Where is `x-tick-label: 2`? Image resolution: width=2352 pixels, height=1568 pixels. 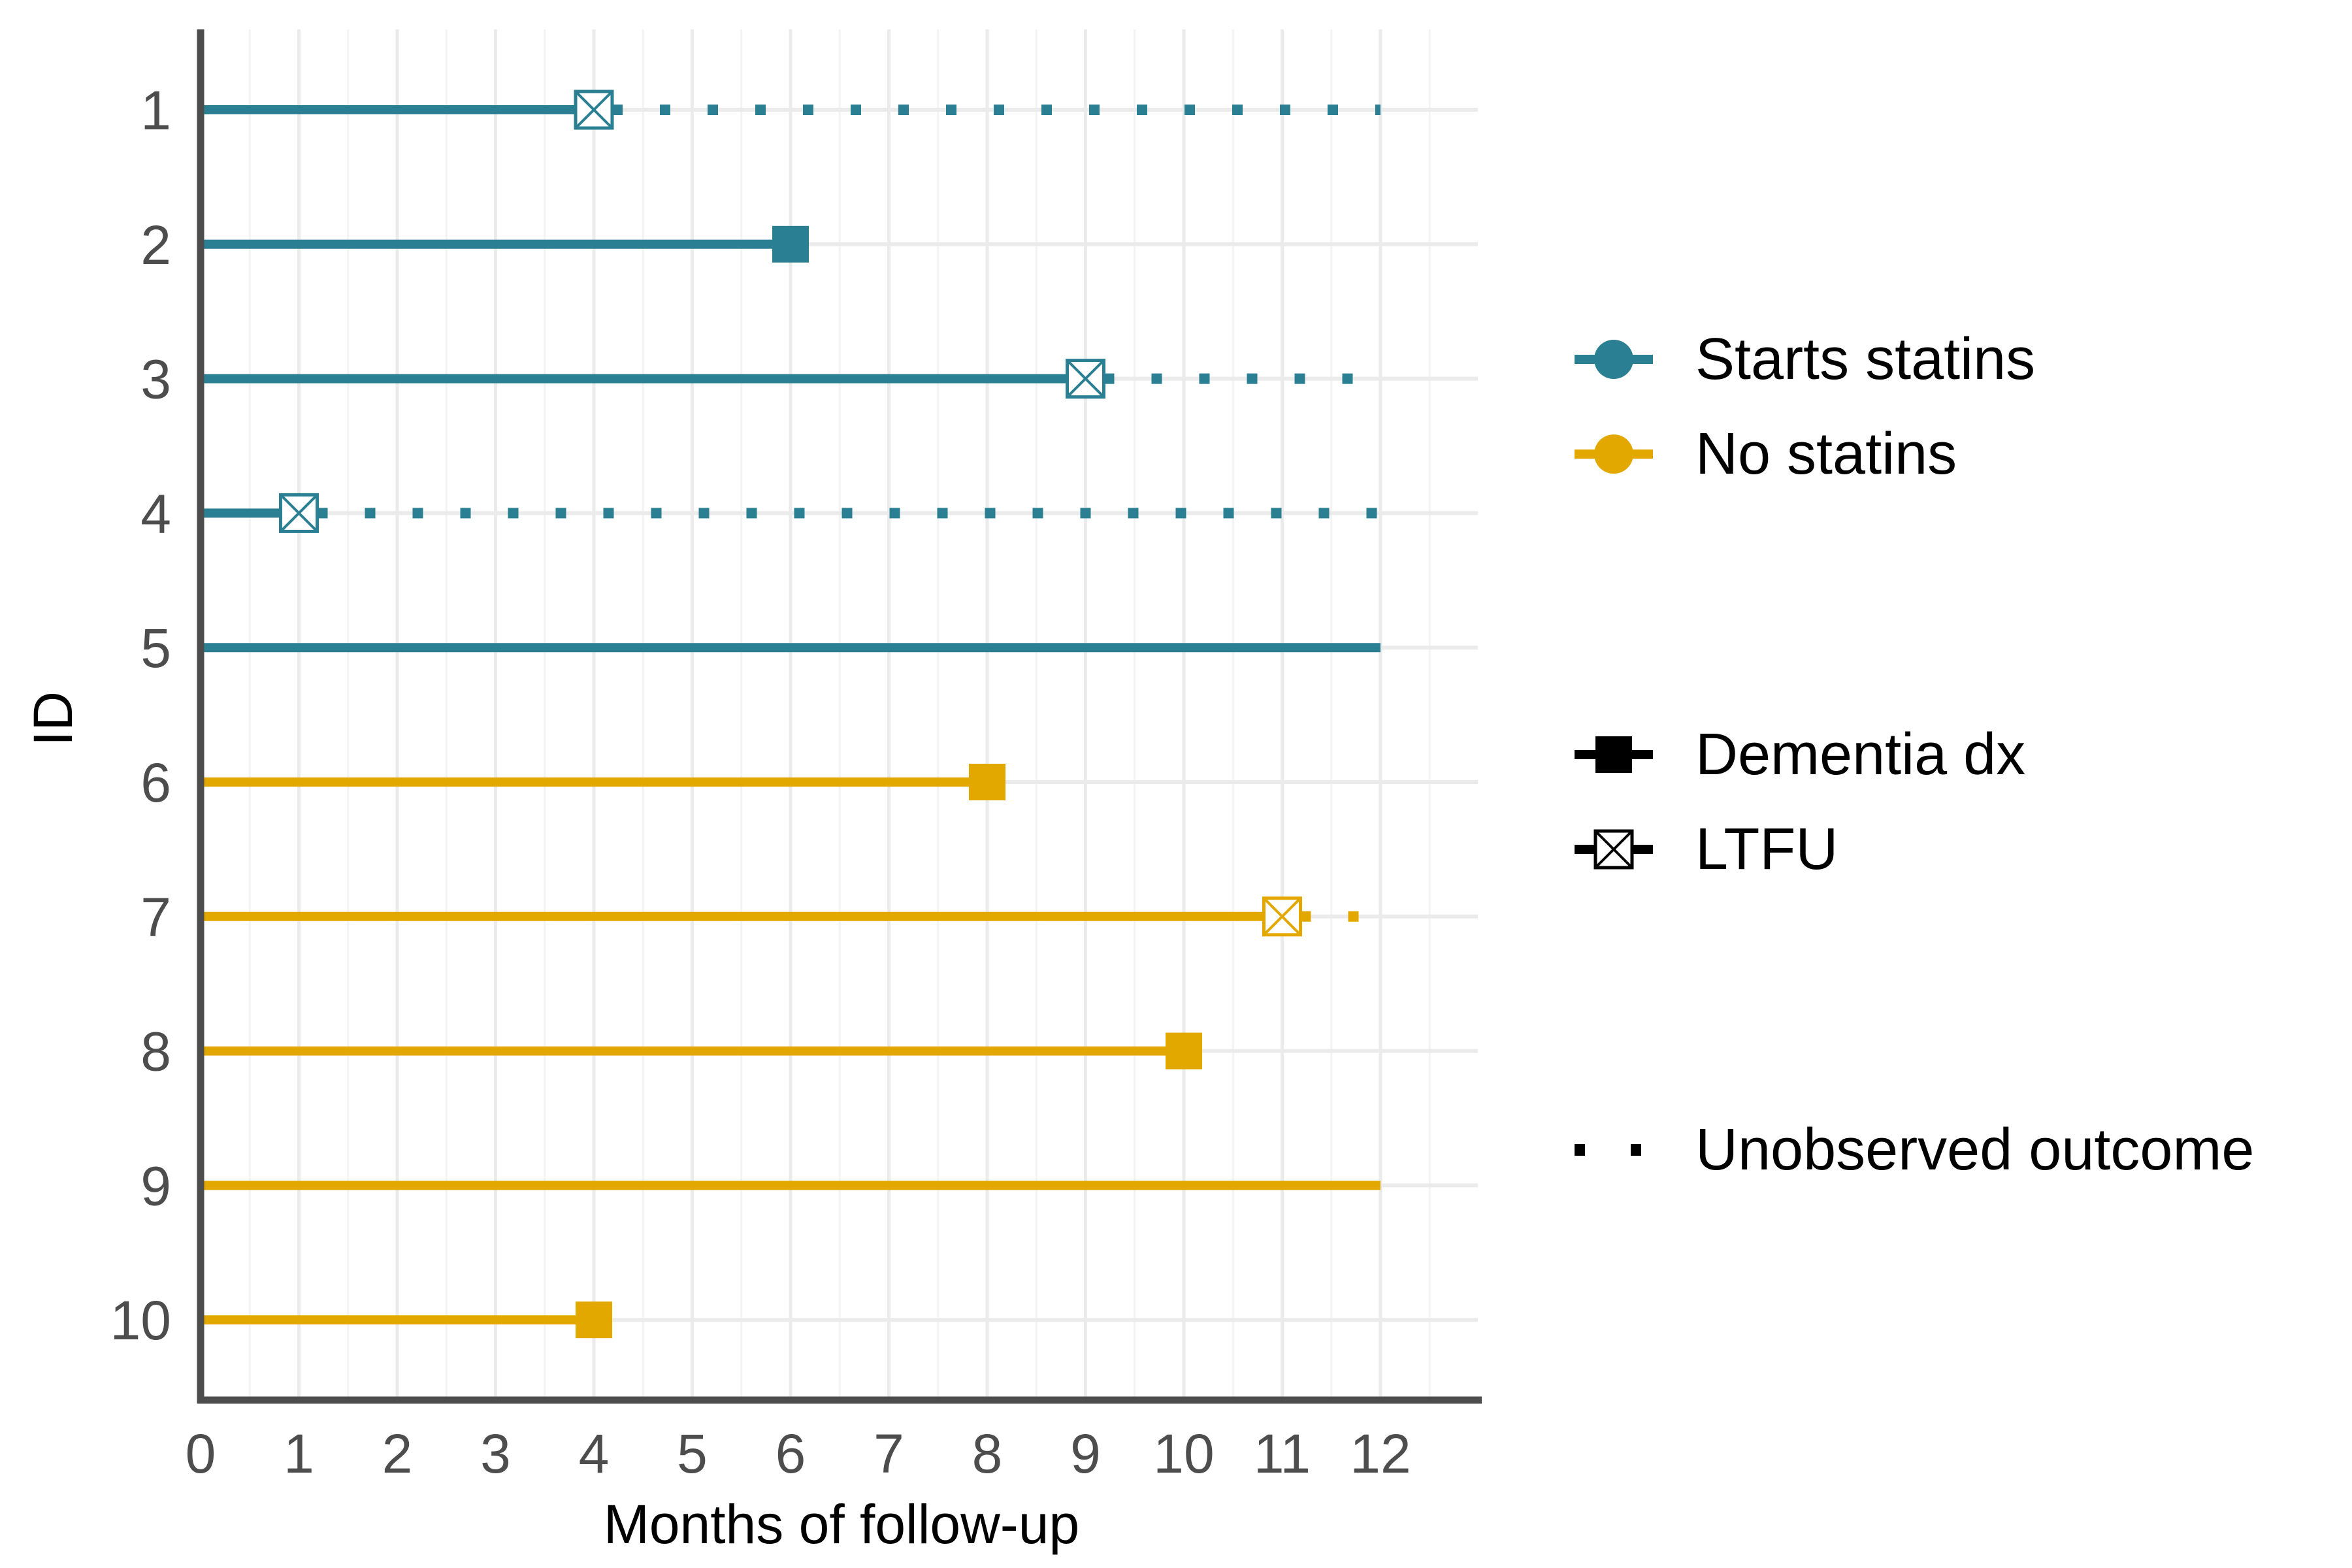
x-tick-label: 2 is located at coordinates (397, 1453).